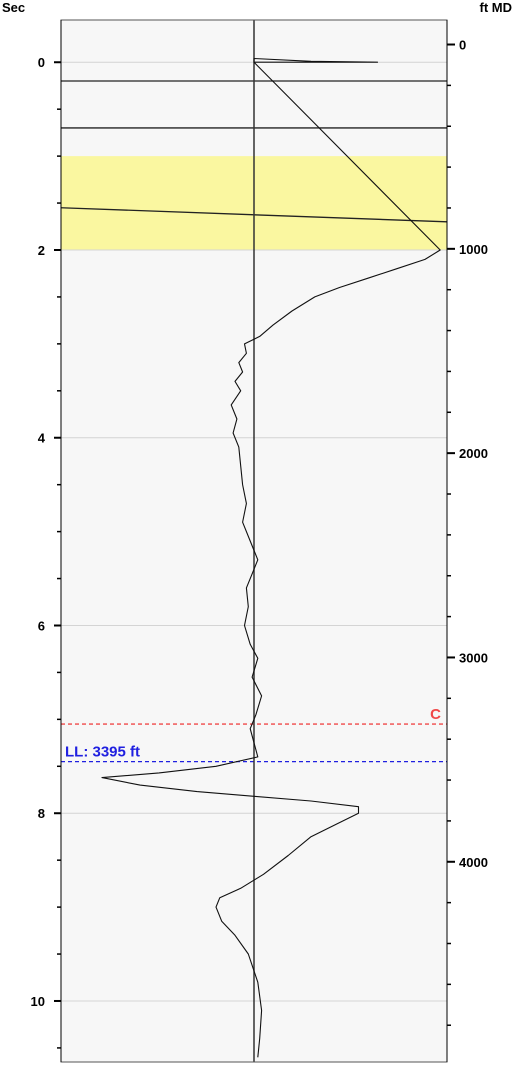  Describe the element at coordinates (41, 813) in the screenshot. I see `left-tick-label: 8` at that location.